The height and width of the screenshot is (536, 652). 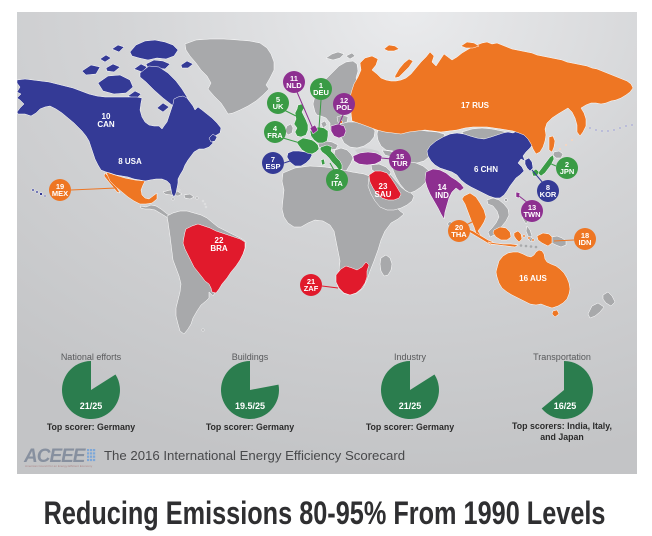 I want to click on svg-text: BRA, so click(x=219, y=248).